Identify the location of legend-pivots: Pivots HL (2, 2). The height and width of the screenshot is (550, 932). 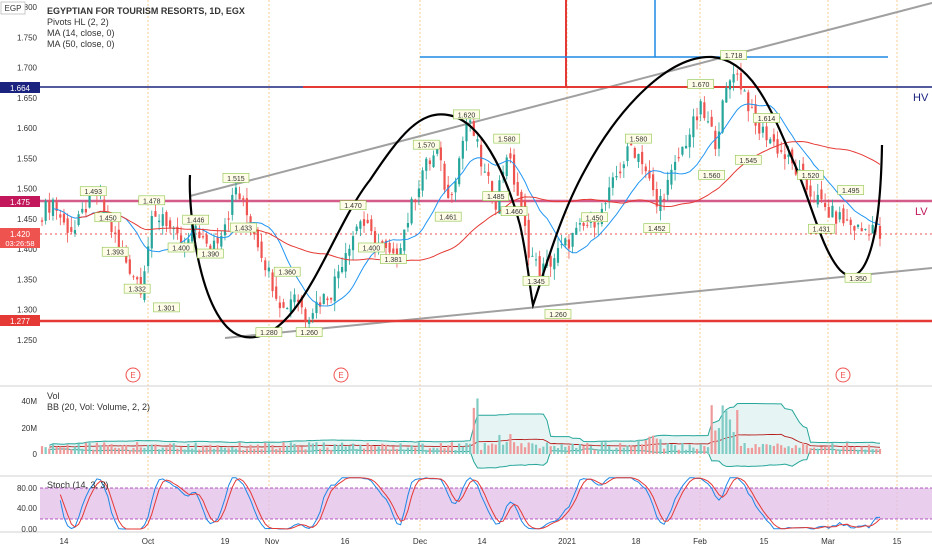
(78, 22).